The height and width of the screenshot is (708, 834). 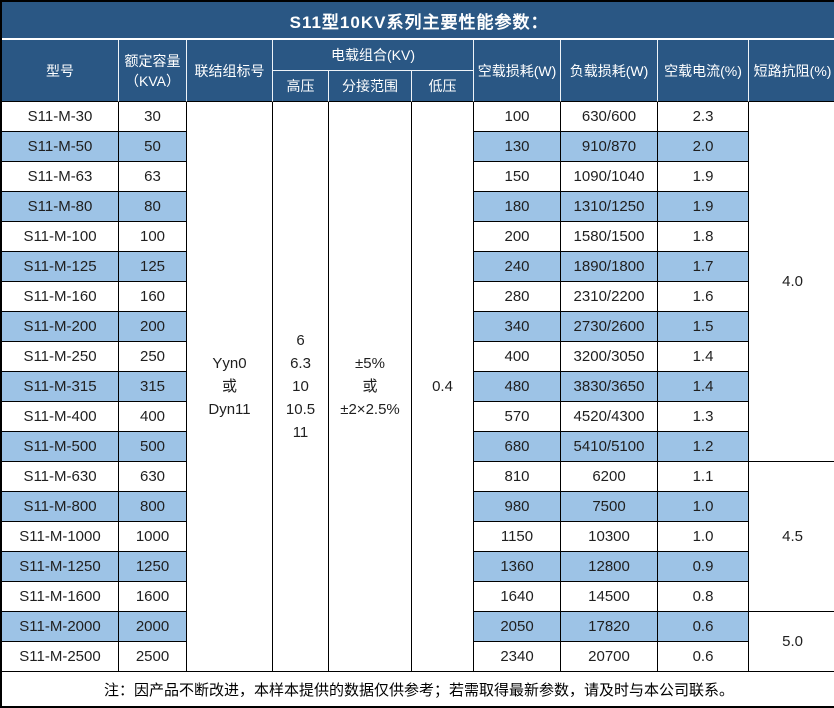 I want to click on cell-no-load-current: 0.9, so click(x=703, y=567).